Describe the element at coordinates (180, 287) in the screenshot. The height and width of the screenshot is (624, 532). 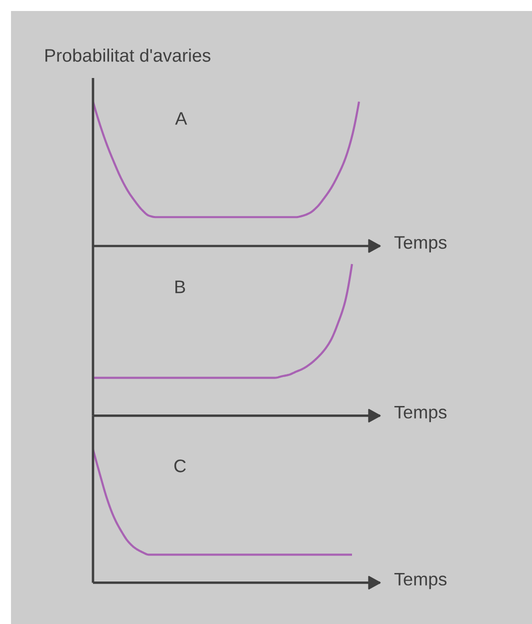
I see `text: B` at that location.